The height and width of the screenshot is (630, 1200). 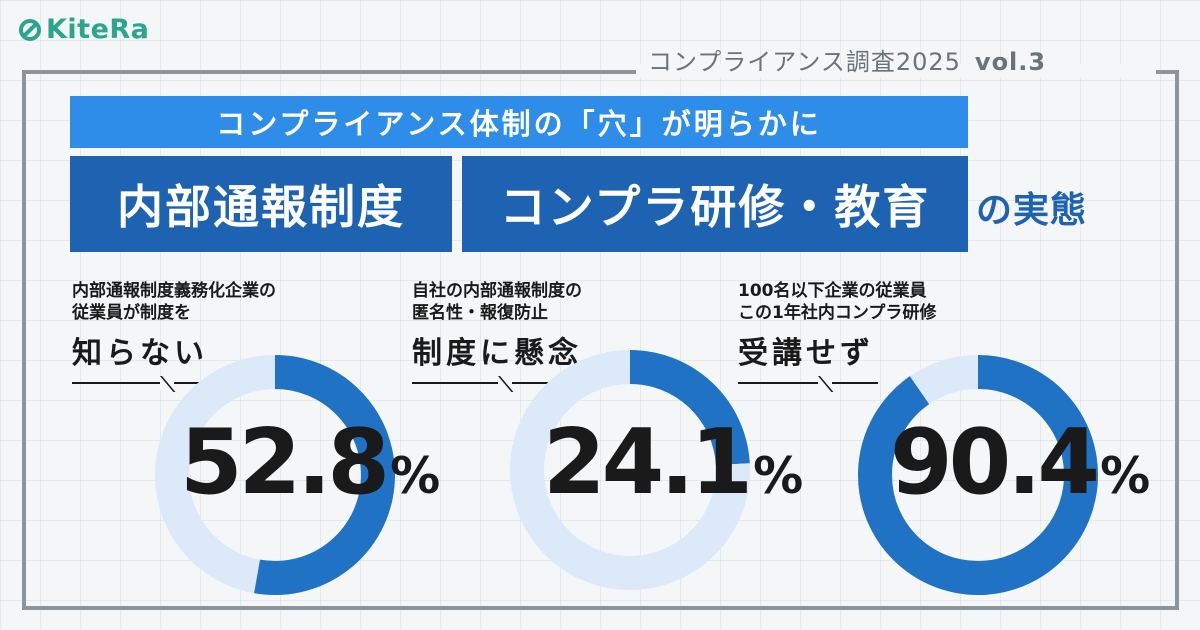 I want to click on stat-description: 内部通報制度義務化企業の 従業員が制度を, so click(x=242, y=302).